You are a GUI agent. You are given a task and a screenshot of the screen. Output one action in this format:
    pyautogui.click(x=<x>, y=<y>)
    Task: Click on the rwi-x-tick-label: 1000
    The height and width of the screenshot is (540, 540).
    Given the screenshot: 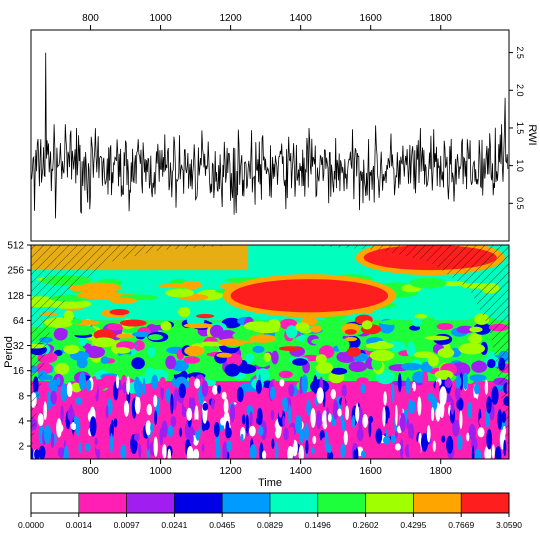 What is the action you would take?
    pyautogui.click(x=160, y=18)
    